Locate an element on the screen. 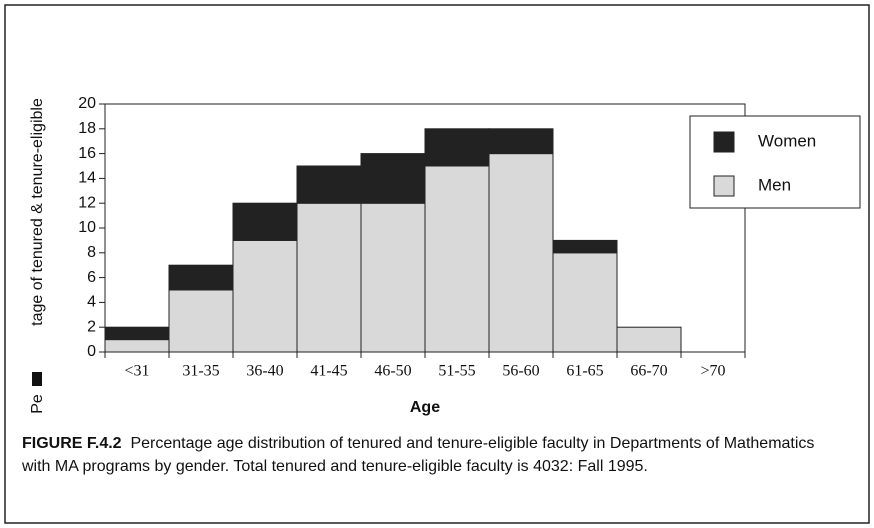  y-tick-label: 4 is located at coordinates (91, 302).